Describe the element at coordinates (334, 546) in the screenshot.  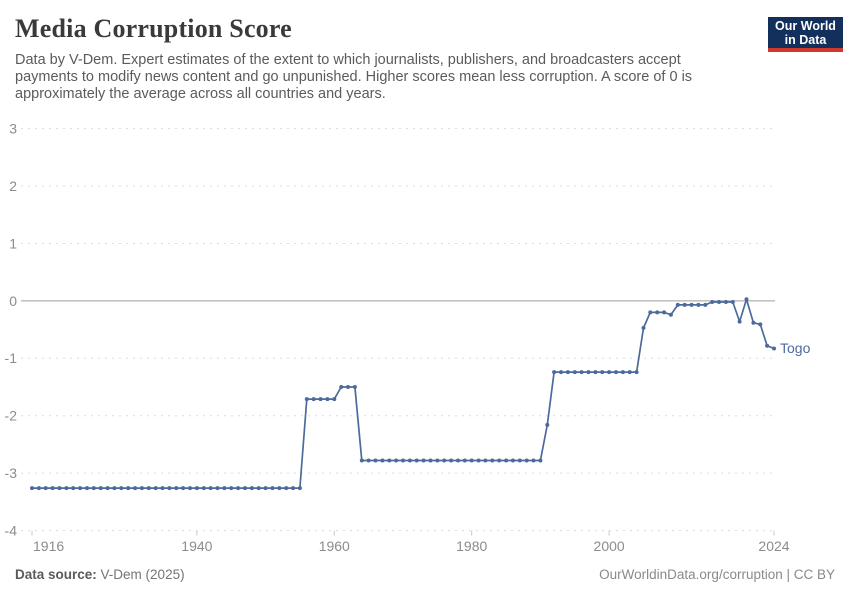
I see `x-tick-label: 1960` at that location.